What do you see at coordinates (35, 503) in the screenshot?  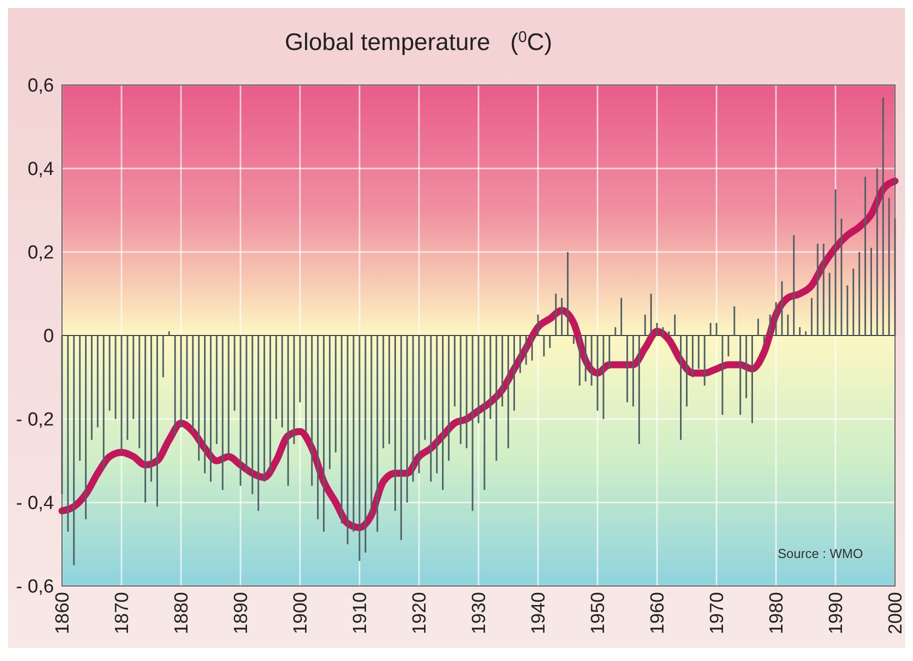 I see `y-tick-label: - 0,4` at bounding box center [35, 503].